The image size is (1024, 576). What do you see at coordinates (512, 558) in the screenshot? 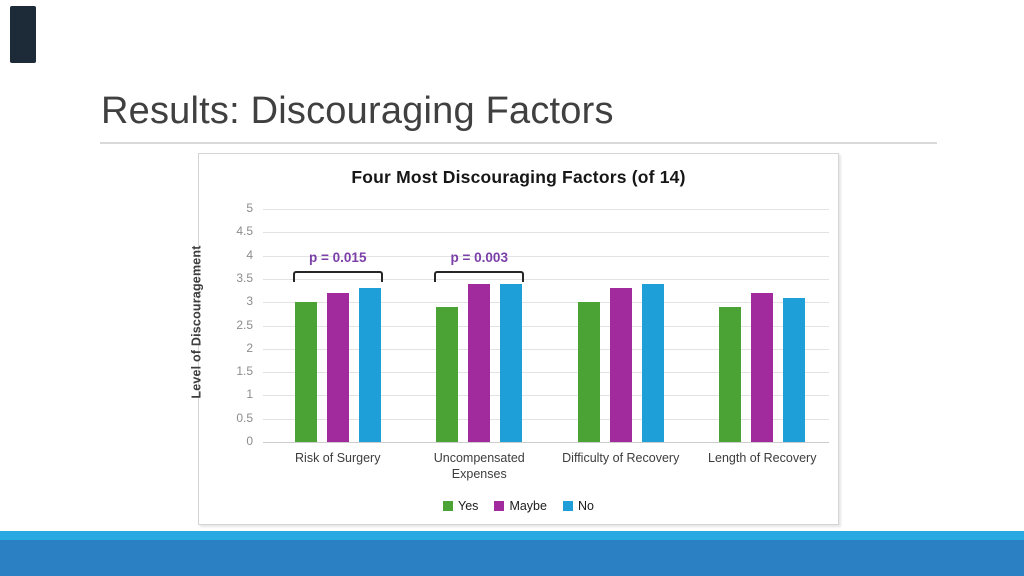
I see `footer-band` at bounding box center [512, 558].